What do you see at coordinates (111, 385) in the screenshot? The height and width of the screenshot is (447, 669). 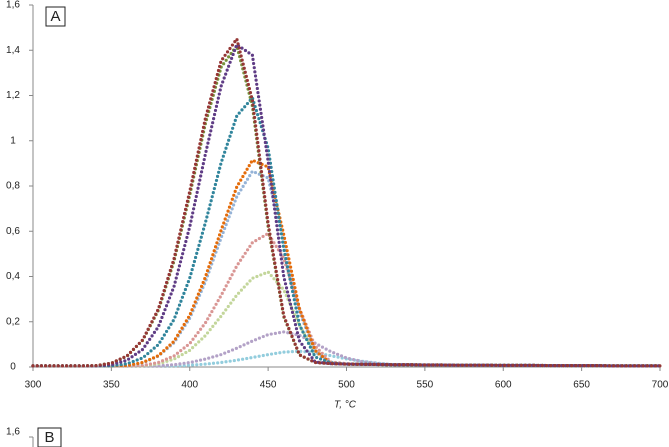 I see `x-tick-label: 350` at bounding box center [111, 385].